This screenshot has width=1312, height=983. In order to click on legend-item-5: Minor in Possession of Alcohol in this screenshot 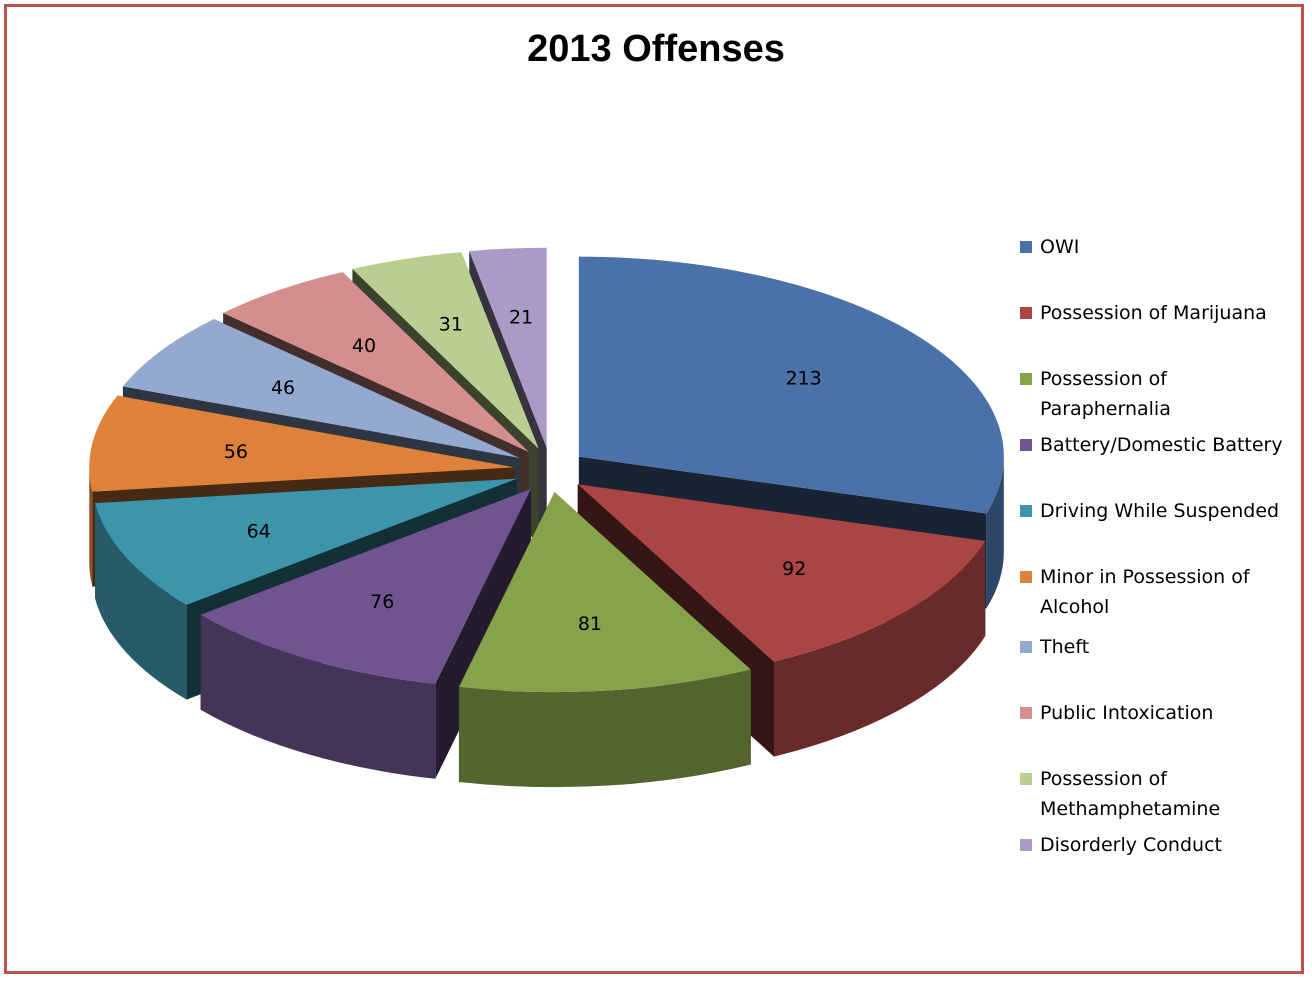, I will do `click(1155, 592)`.